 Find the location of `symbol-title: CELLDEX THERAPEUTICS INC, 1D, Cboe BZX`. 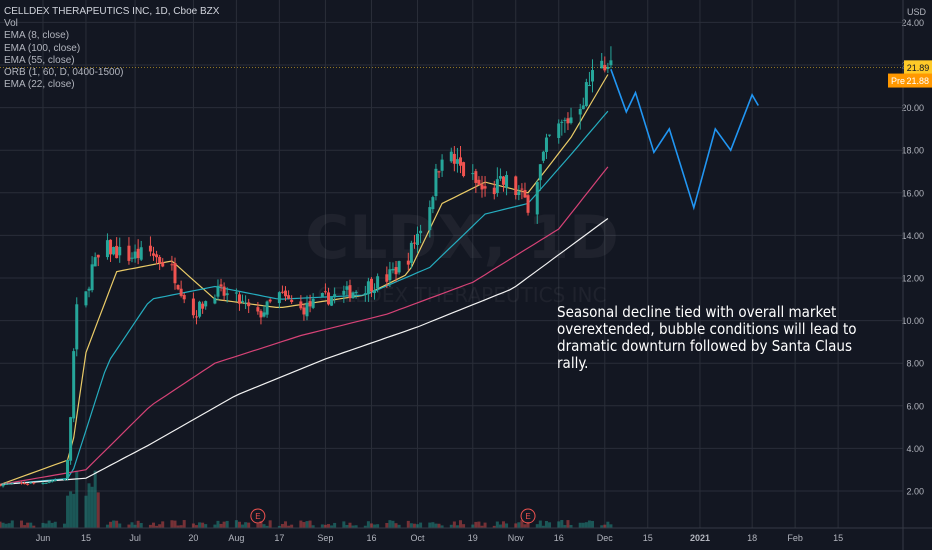

symbol-title: CELLDEX THERAPEUTICS INC, 1D, Cboe BZX is located at coordinates (112, 11).